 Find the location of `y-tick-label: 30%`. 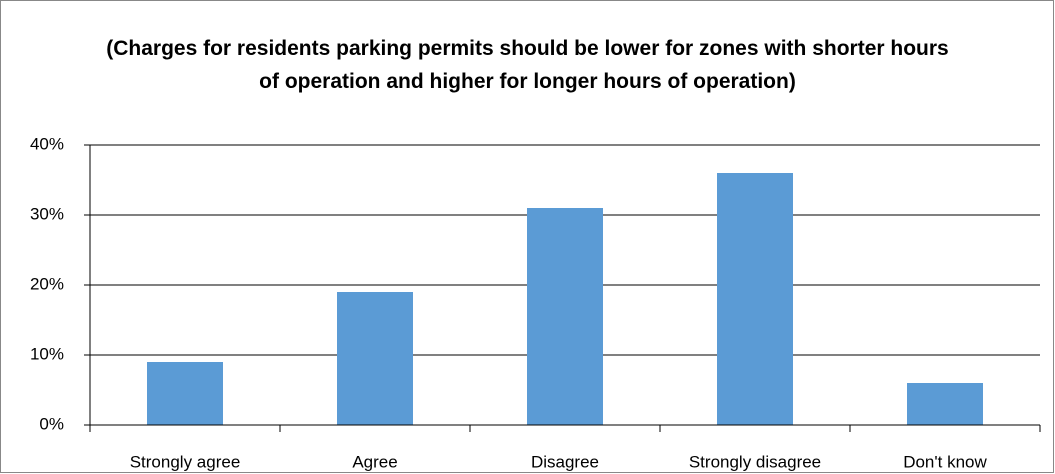

y-tick-label: 30% is located at coordinates (47, 213).